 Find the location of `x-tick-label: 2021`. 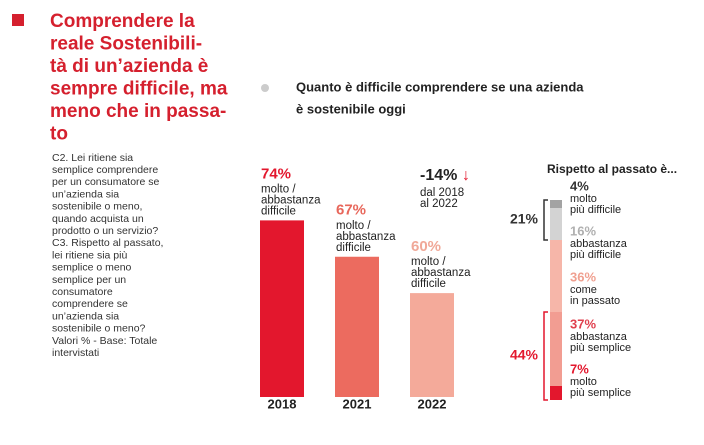

x-tick-label: 2021 is located at coordinates (357, 403).